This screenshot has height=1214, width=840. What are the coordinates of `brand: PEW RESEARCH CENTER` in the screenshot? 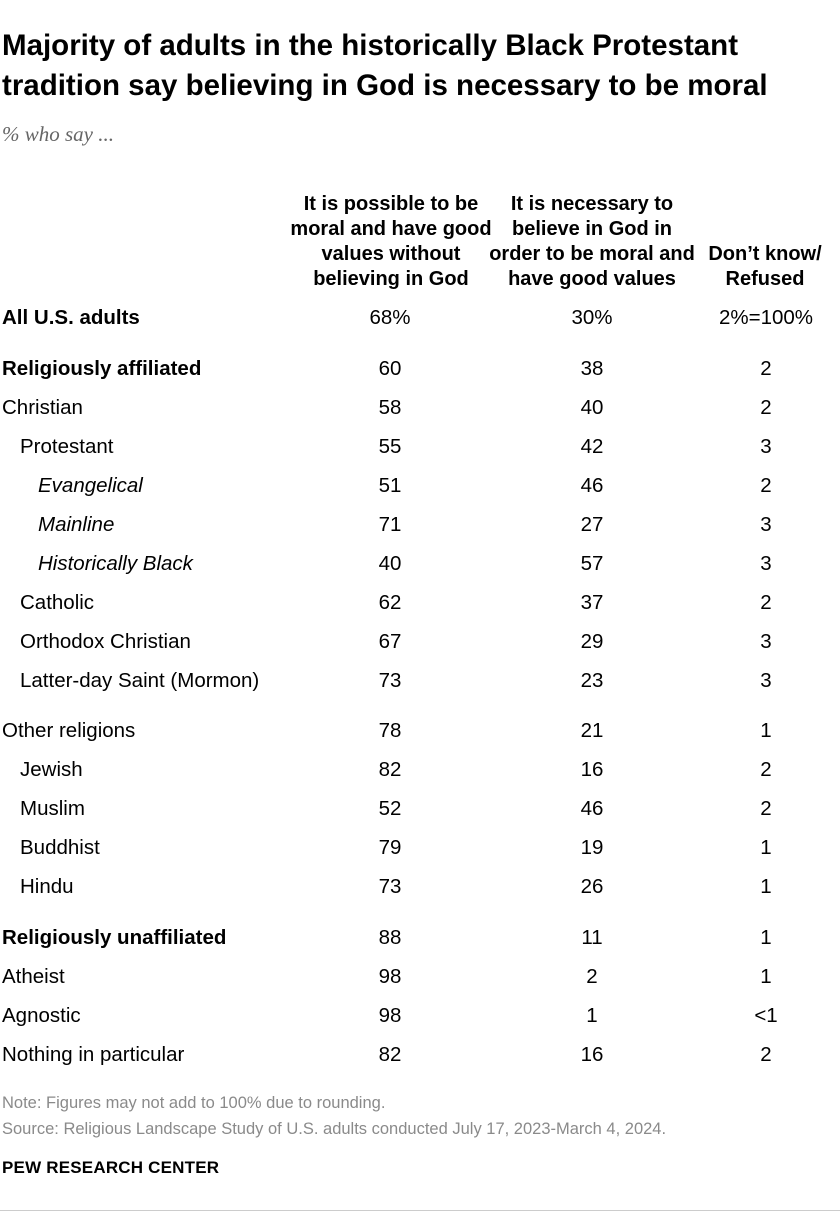 It's located at (111, 1167).